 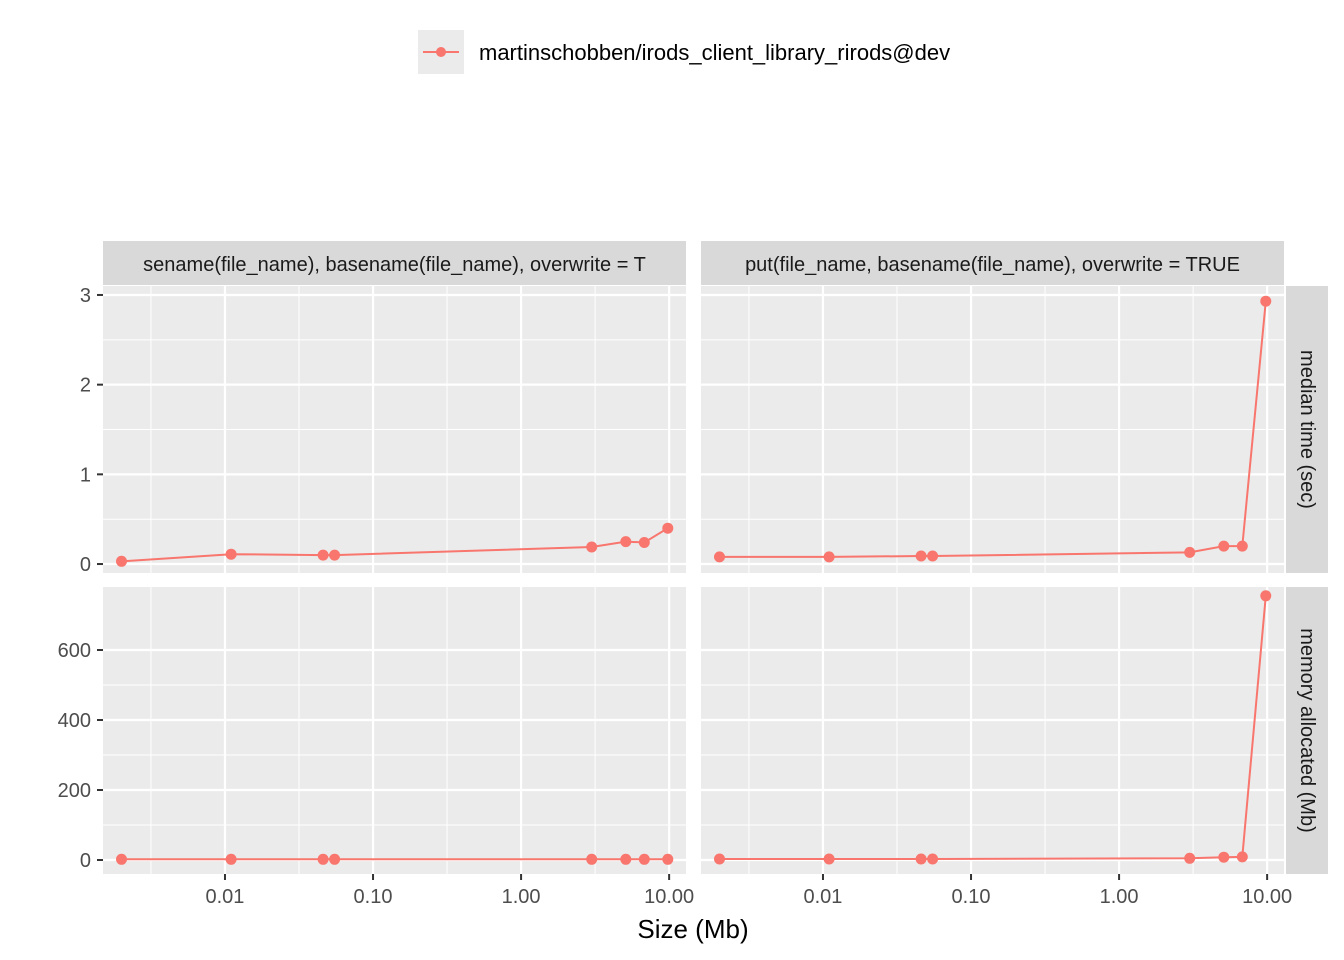 What do you see at coordinates (91, 430) in the screenshot?
I see `y-axis-row-0: 0 1 2 3` at bounding box center [91, 430].